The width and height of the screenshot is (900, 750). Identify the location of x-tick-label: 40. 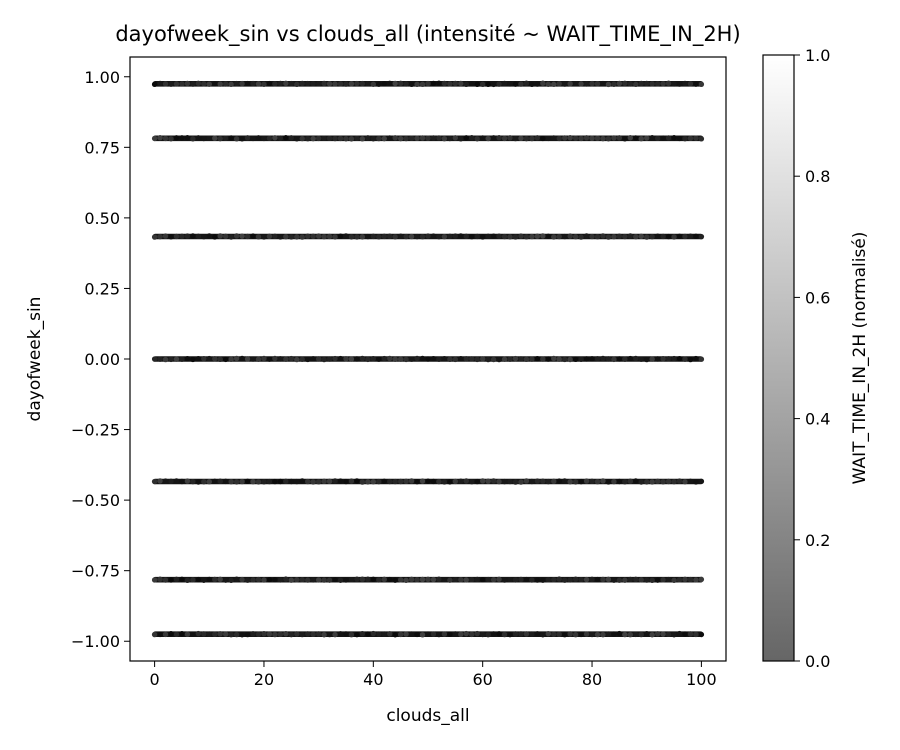
(373, 679).